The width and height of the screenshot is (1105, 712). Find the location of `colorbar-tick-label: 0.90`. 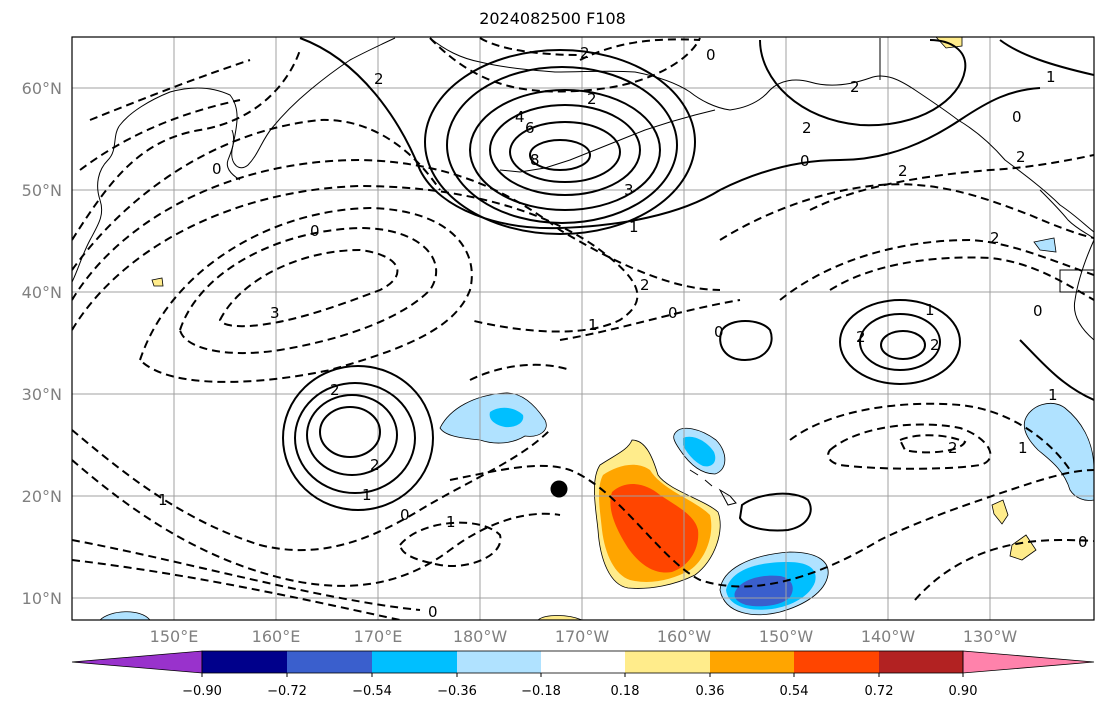

colorbar-tick-label: 0.90 is located at coordinates (963, 691).